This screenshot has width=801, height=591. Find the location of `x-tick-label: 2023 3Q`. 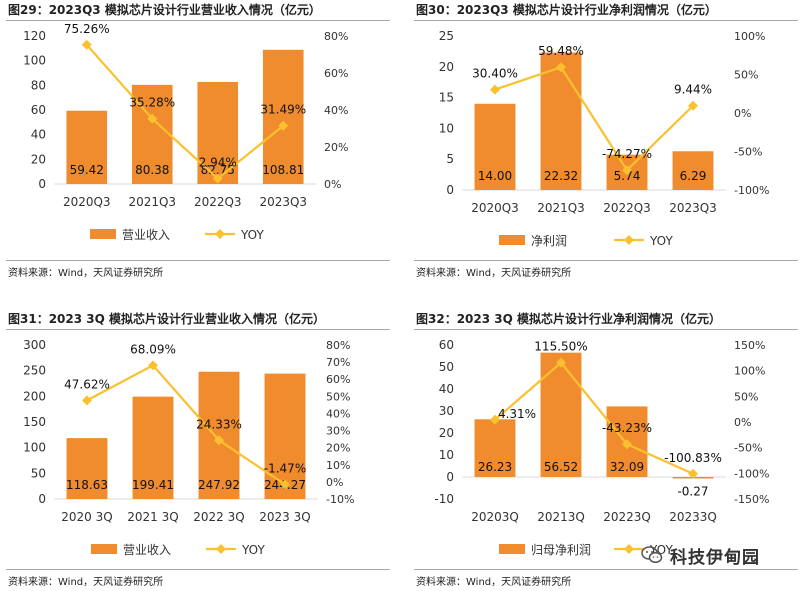

x-tick-label: 2023 3Q is located at coordinates (284, 517).